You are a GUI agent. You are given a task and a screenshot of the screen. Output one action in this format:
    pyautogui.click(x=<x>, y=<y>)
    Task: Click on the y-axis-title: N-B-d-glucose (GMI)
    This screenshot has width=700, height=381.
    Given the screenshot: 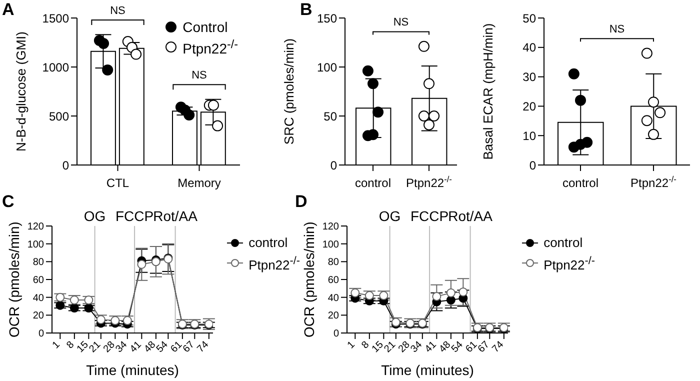 What is the action you would take?
    pyautogui.click(x=21, y=92)
    